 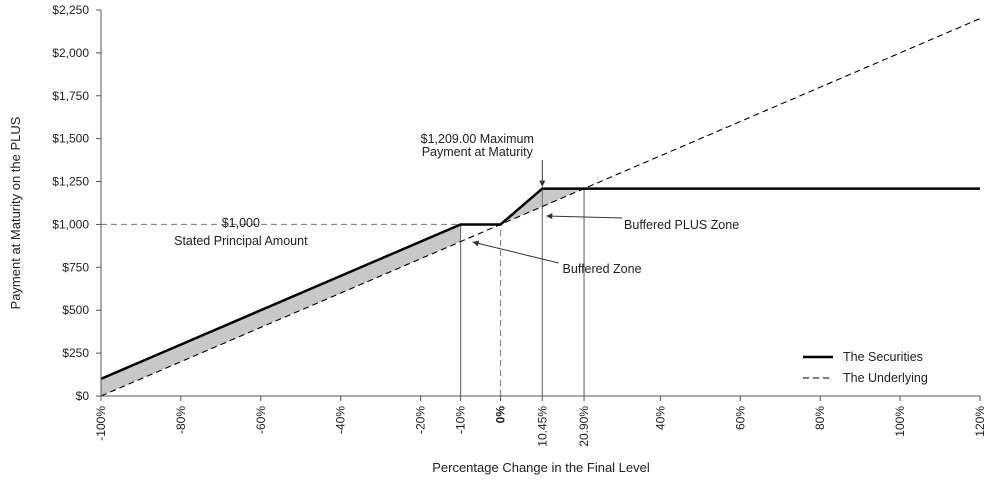 What do you see at coordinates (75, 267) in the screenshot?
I see `y-tick-label: $750` at bounding box center [75, 267].